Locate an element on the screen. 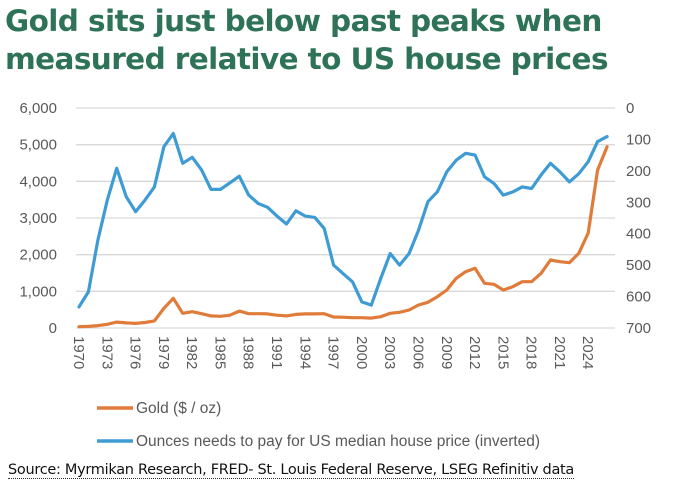 The height and width of the screenshot is (493, 676). x-tick-label: 1976 is located at coordinates (135, 352).